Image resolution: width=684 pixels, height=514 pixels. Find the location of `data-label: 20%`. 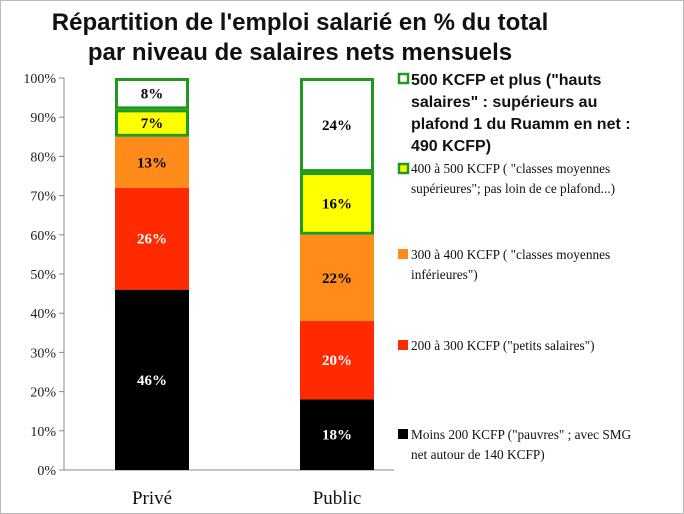

data-label: 20% is located at coordinates (337, 361).